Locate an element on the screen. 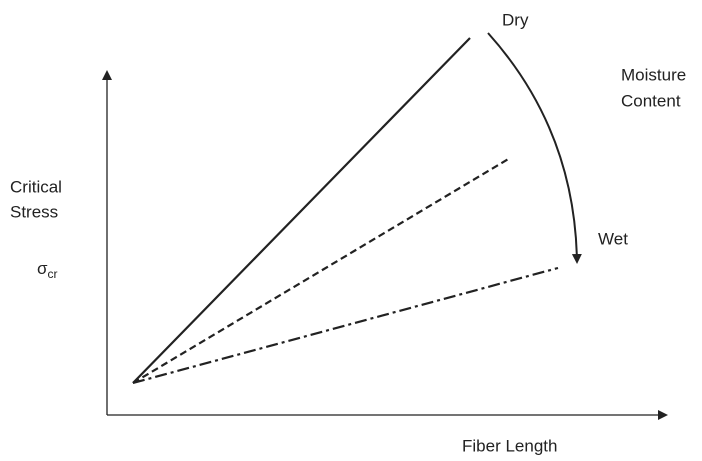 The height and width of the screenshot is (461, 702). wet-label: Wet is located at coordinates (613, 238).